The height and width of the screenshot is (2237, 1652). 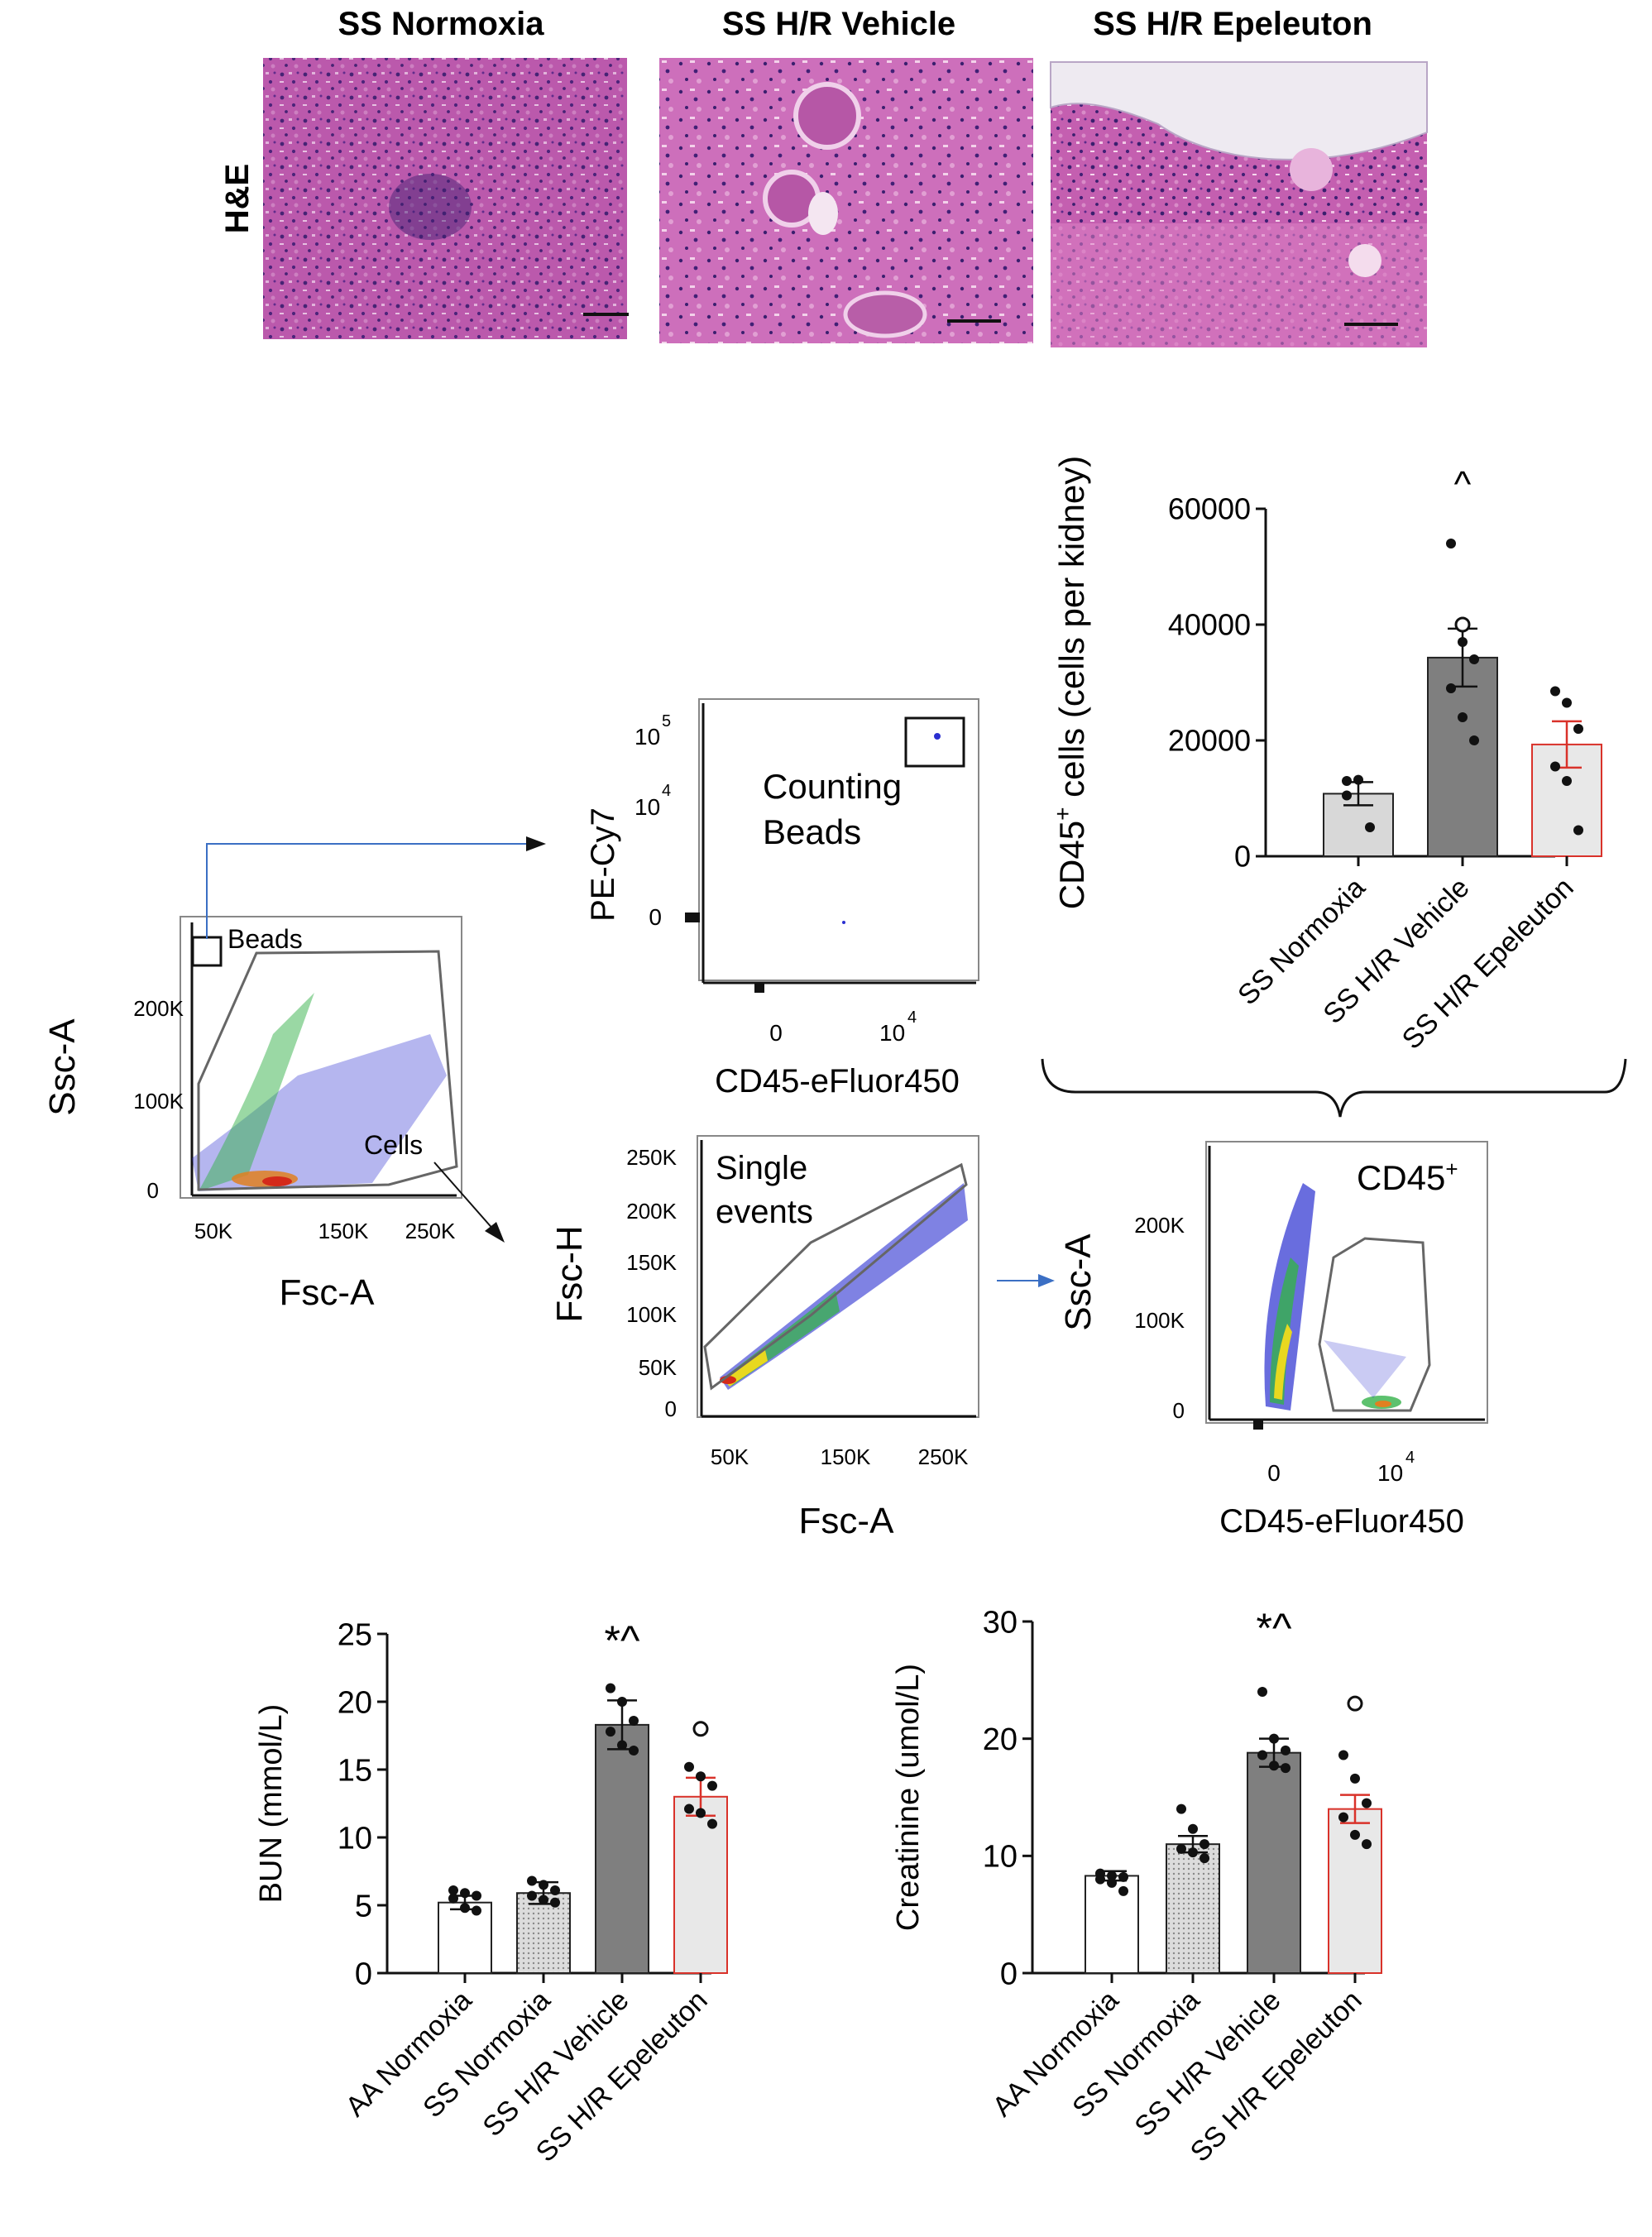 I want to click on he-col-title-1: SS Normoxia, so click(x=441, y=24).